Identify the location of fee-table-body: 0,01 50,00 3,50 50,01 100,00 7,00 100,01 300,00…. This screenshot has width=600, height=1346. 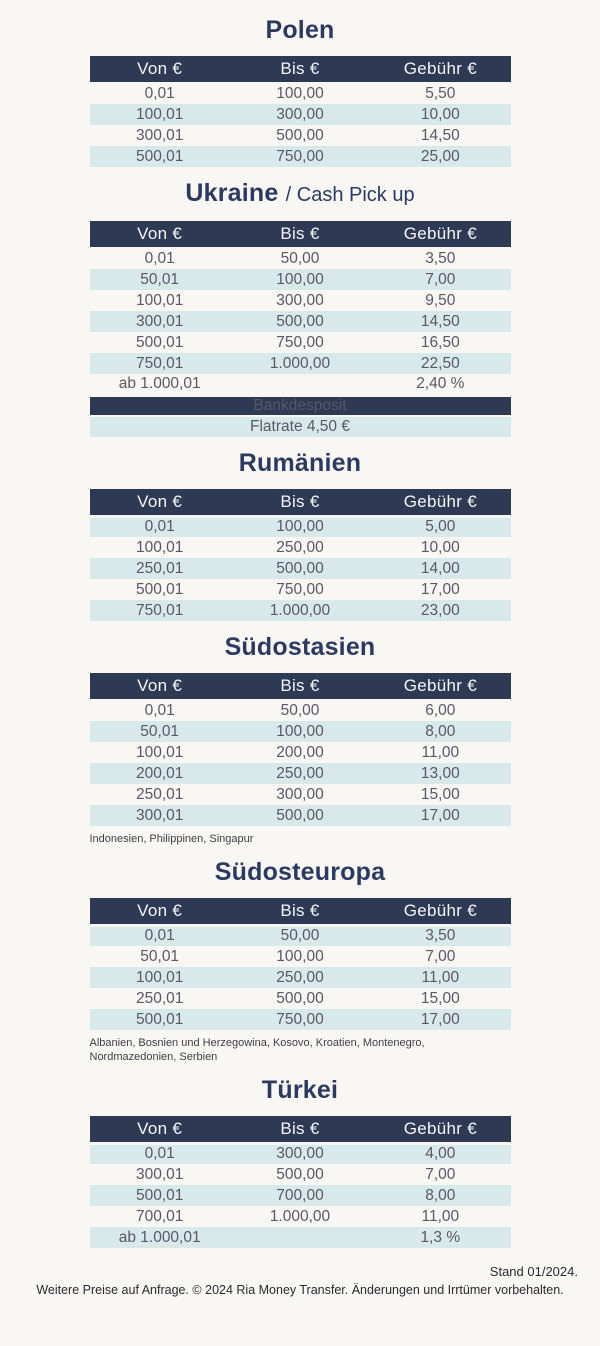
(300, 342).